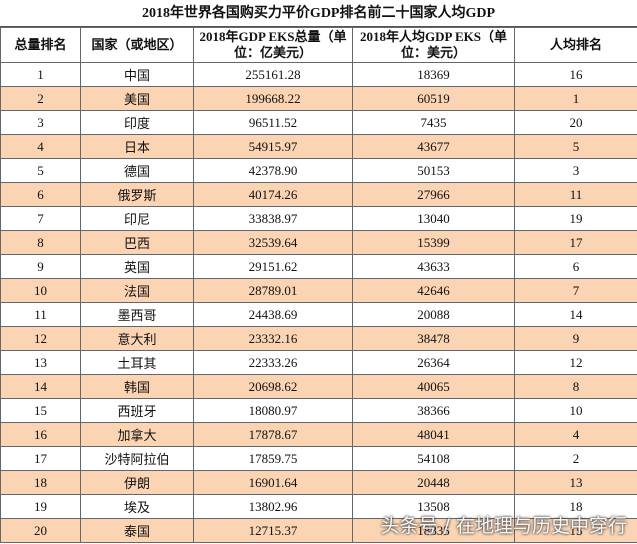 The image size is (637, 544). I want to click on table-row: 7 印尼 33838.97 13040 19, so click(318, 218).